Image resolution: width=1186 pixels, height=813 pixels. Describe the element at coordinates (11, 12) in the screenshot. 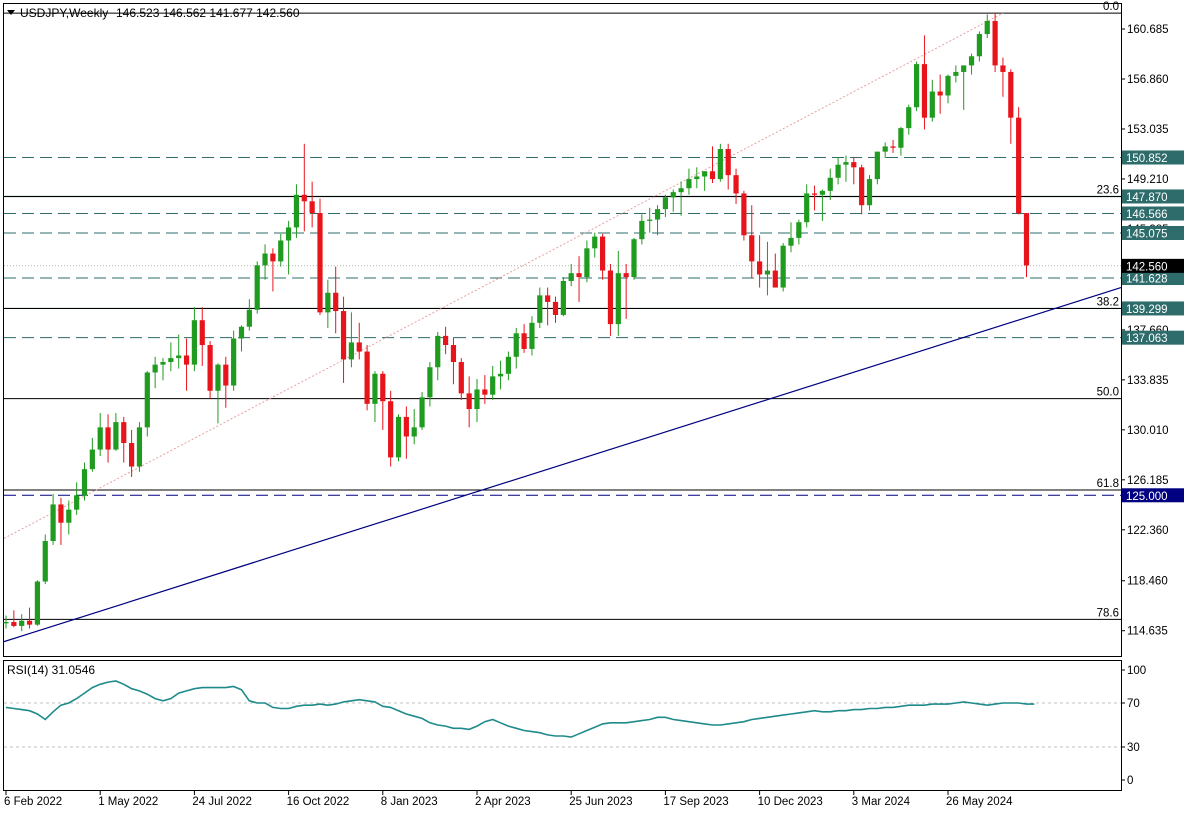

I see `collapse-triangle-icon` at that location.